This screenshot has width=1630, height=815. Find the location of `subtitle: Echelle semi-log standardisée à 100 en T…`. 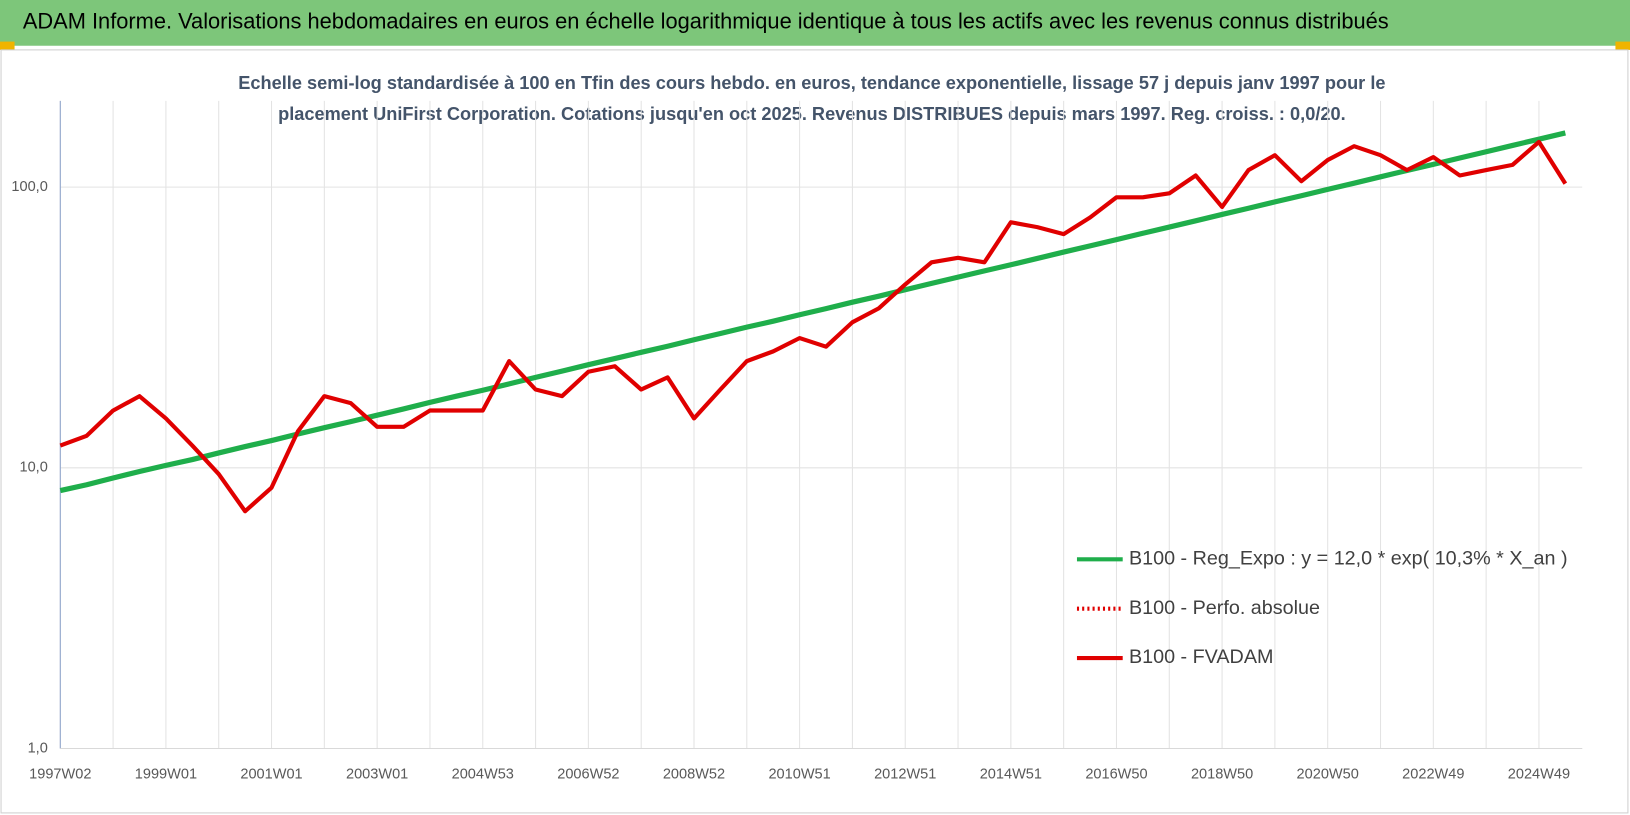

subtitle: Echelle semi-log standardisée à 100 en T… is located at coordinates (811, 83).